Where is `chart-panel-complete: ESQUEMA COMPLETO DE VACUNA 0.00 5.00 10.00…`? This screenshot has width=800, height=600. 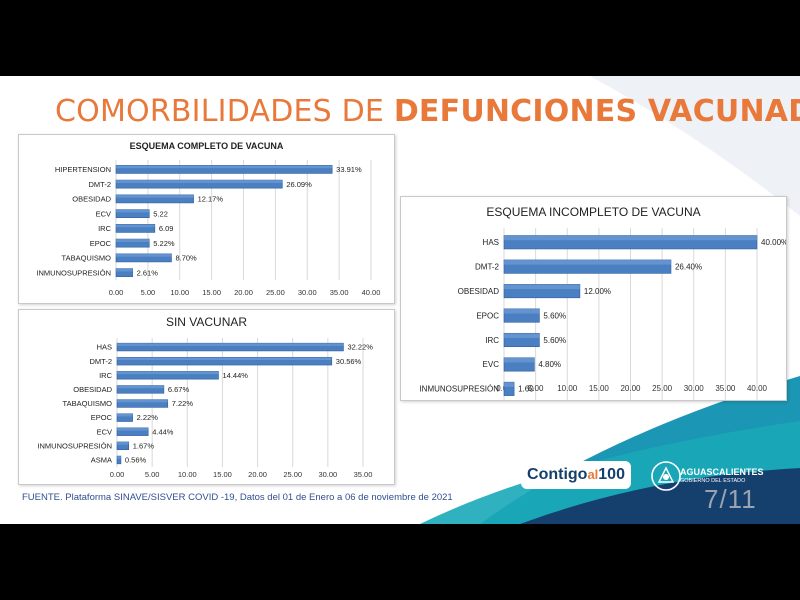 chart-panel-complete: ESQUEMA COMPLETO DE VACUNA 0.00 5.00 10.00… is located at coordinates (206, 219).